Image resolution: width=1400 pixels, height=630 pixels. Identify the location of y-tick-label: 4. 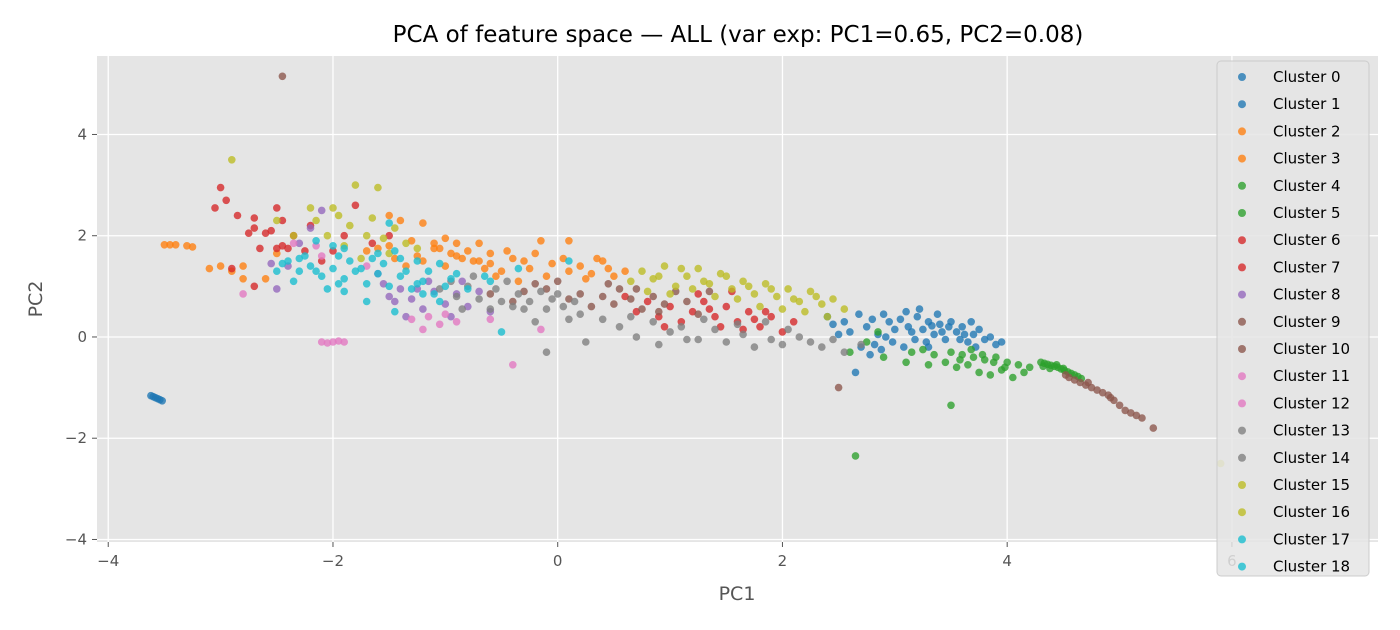
(82, 134).